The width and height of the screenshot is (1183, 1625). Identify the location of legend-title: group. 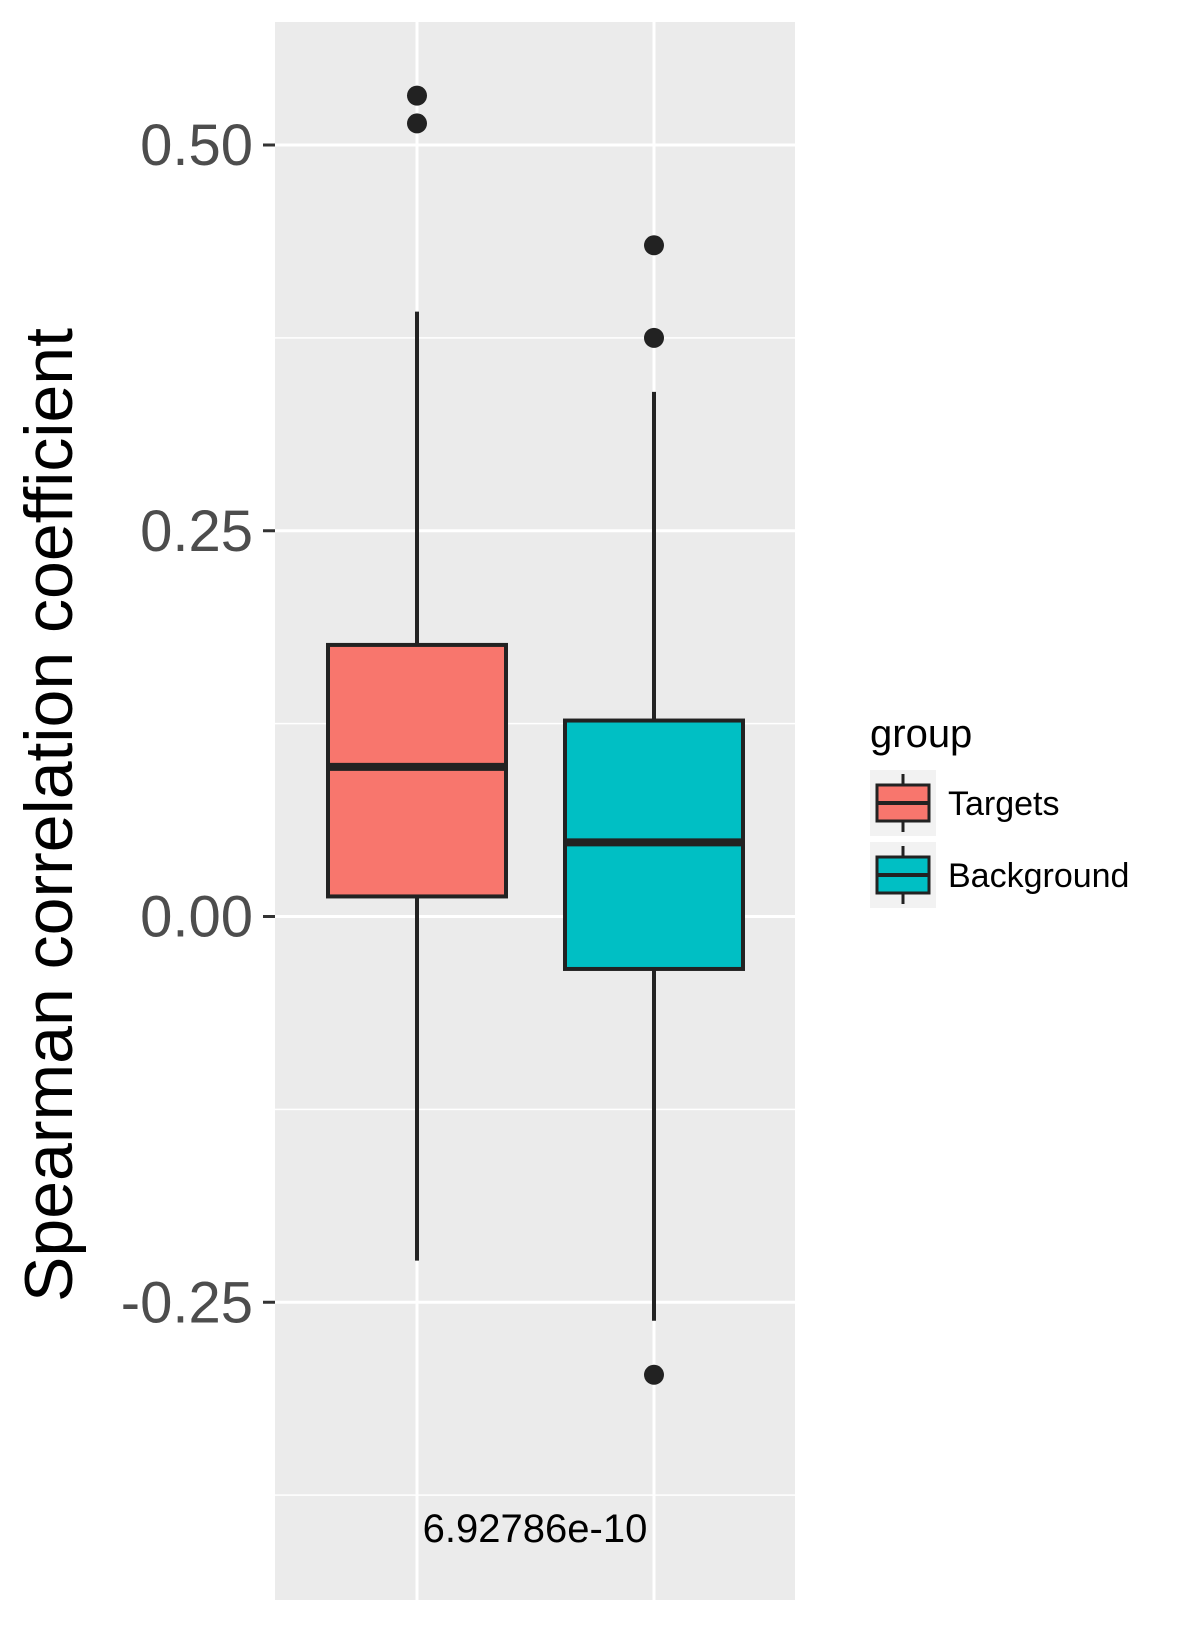
(921, 734).